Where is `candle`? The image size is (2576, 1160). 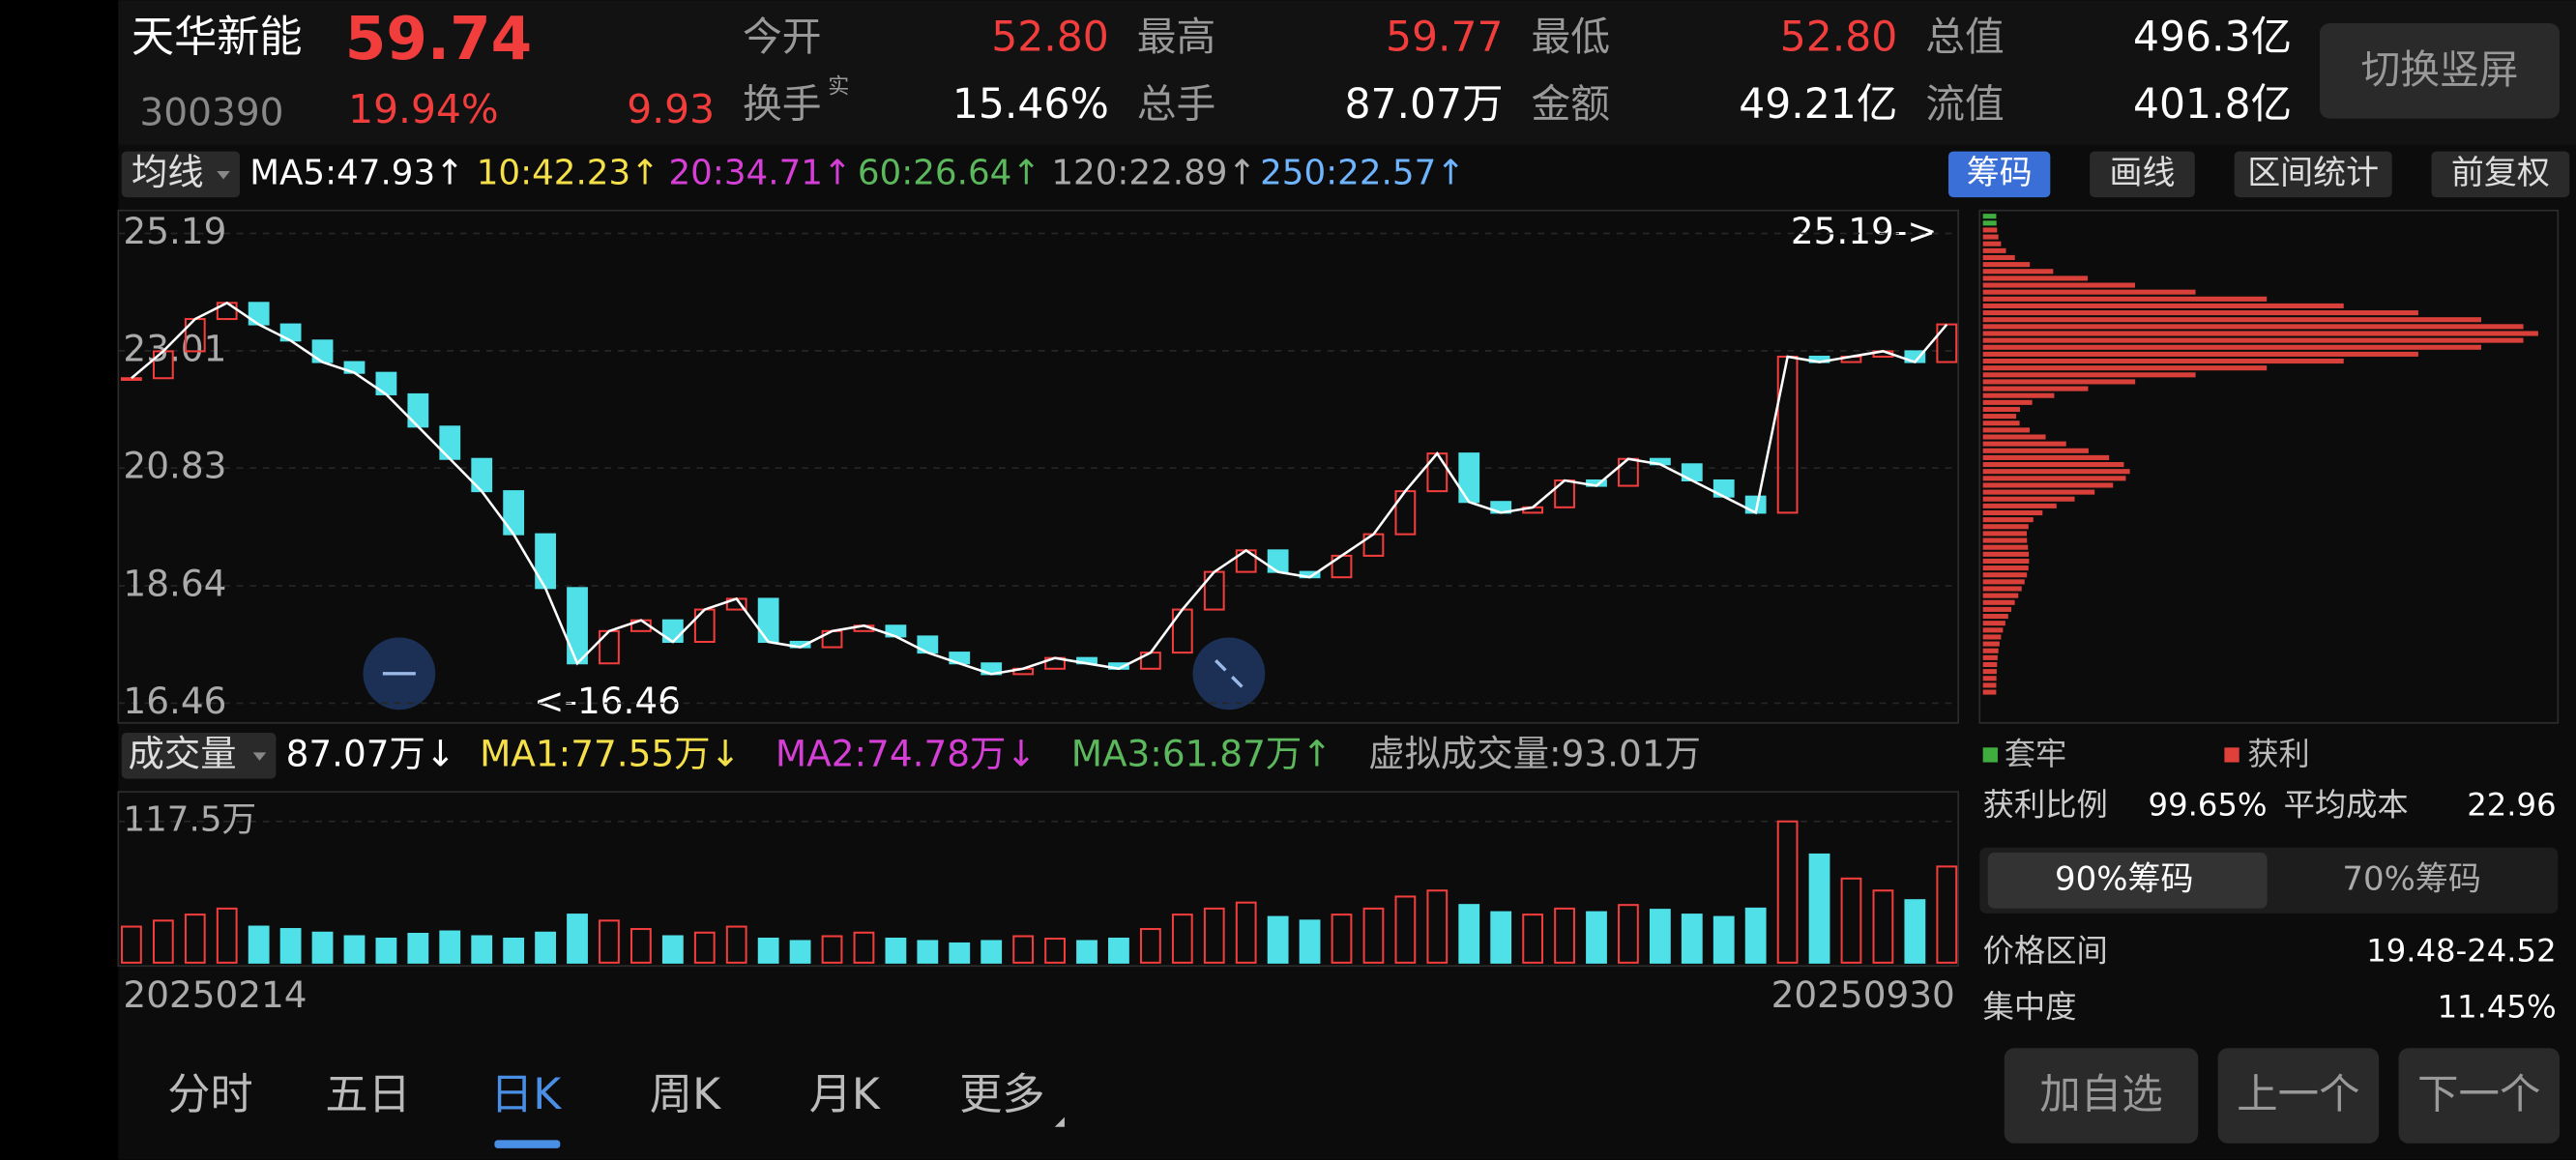 candle is located at coordinates (482, 475).